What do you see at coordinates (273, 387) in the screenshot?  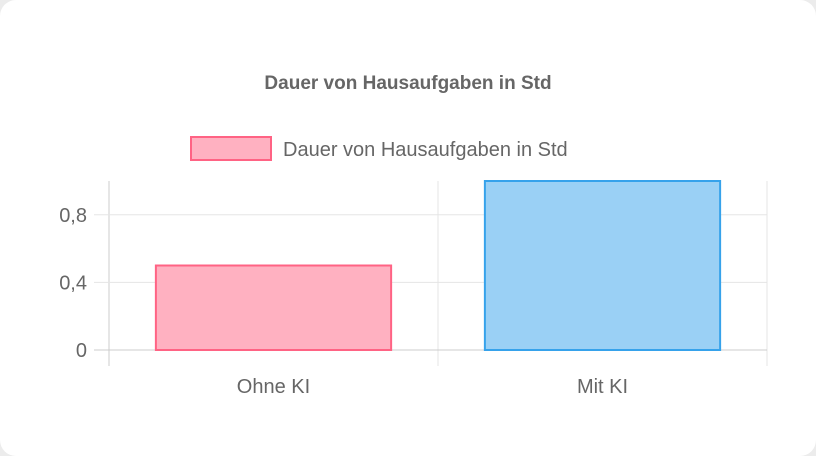 I see `x-tick-label: Ohne KI` at bounding box center [273, 387].